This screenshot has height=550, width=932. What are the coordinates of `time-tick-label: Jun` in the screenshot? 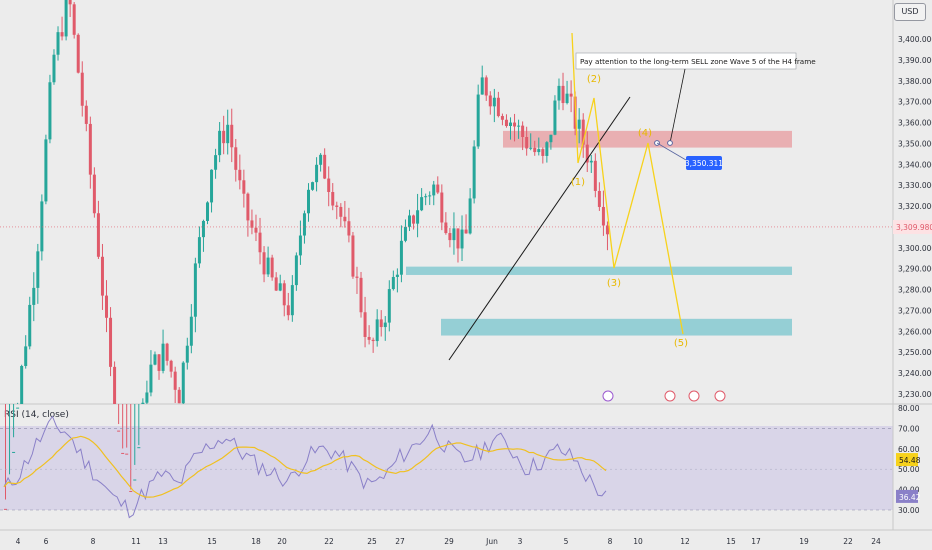 It's located at (491, 541).